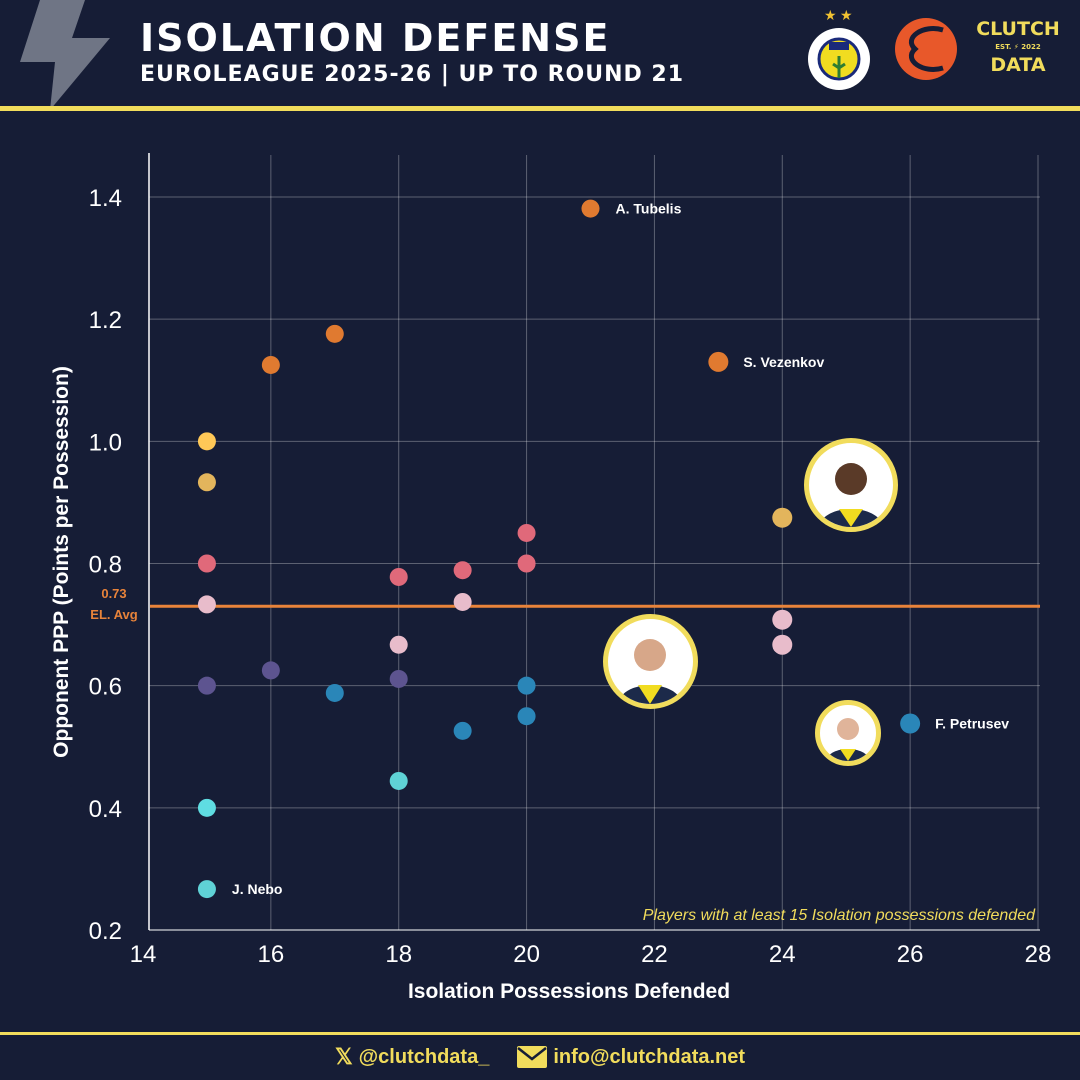 The height and width of the screenshot is (1080, 1080). What do you see at coordinates (412, 74) in the screenshot?
I see `page-subtitle: EUROLEAGUE 2025-26 | UP TO ROUND 21` at bounding box center [412, 74].